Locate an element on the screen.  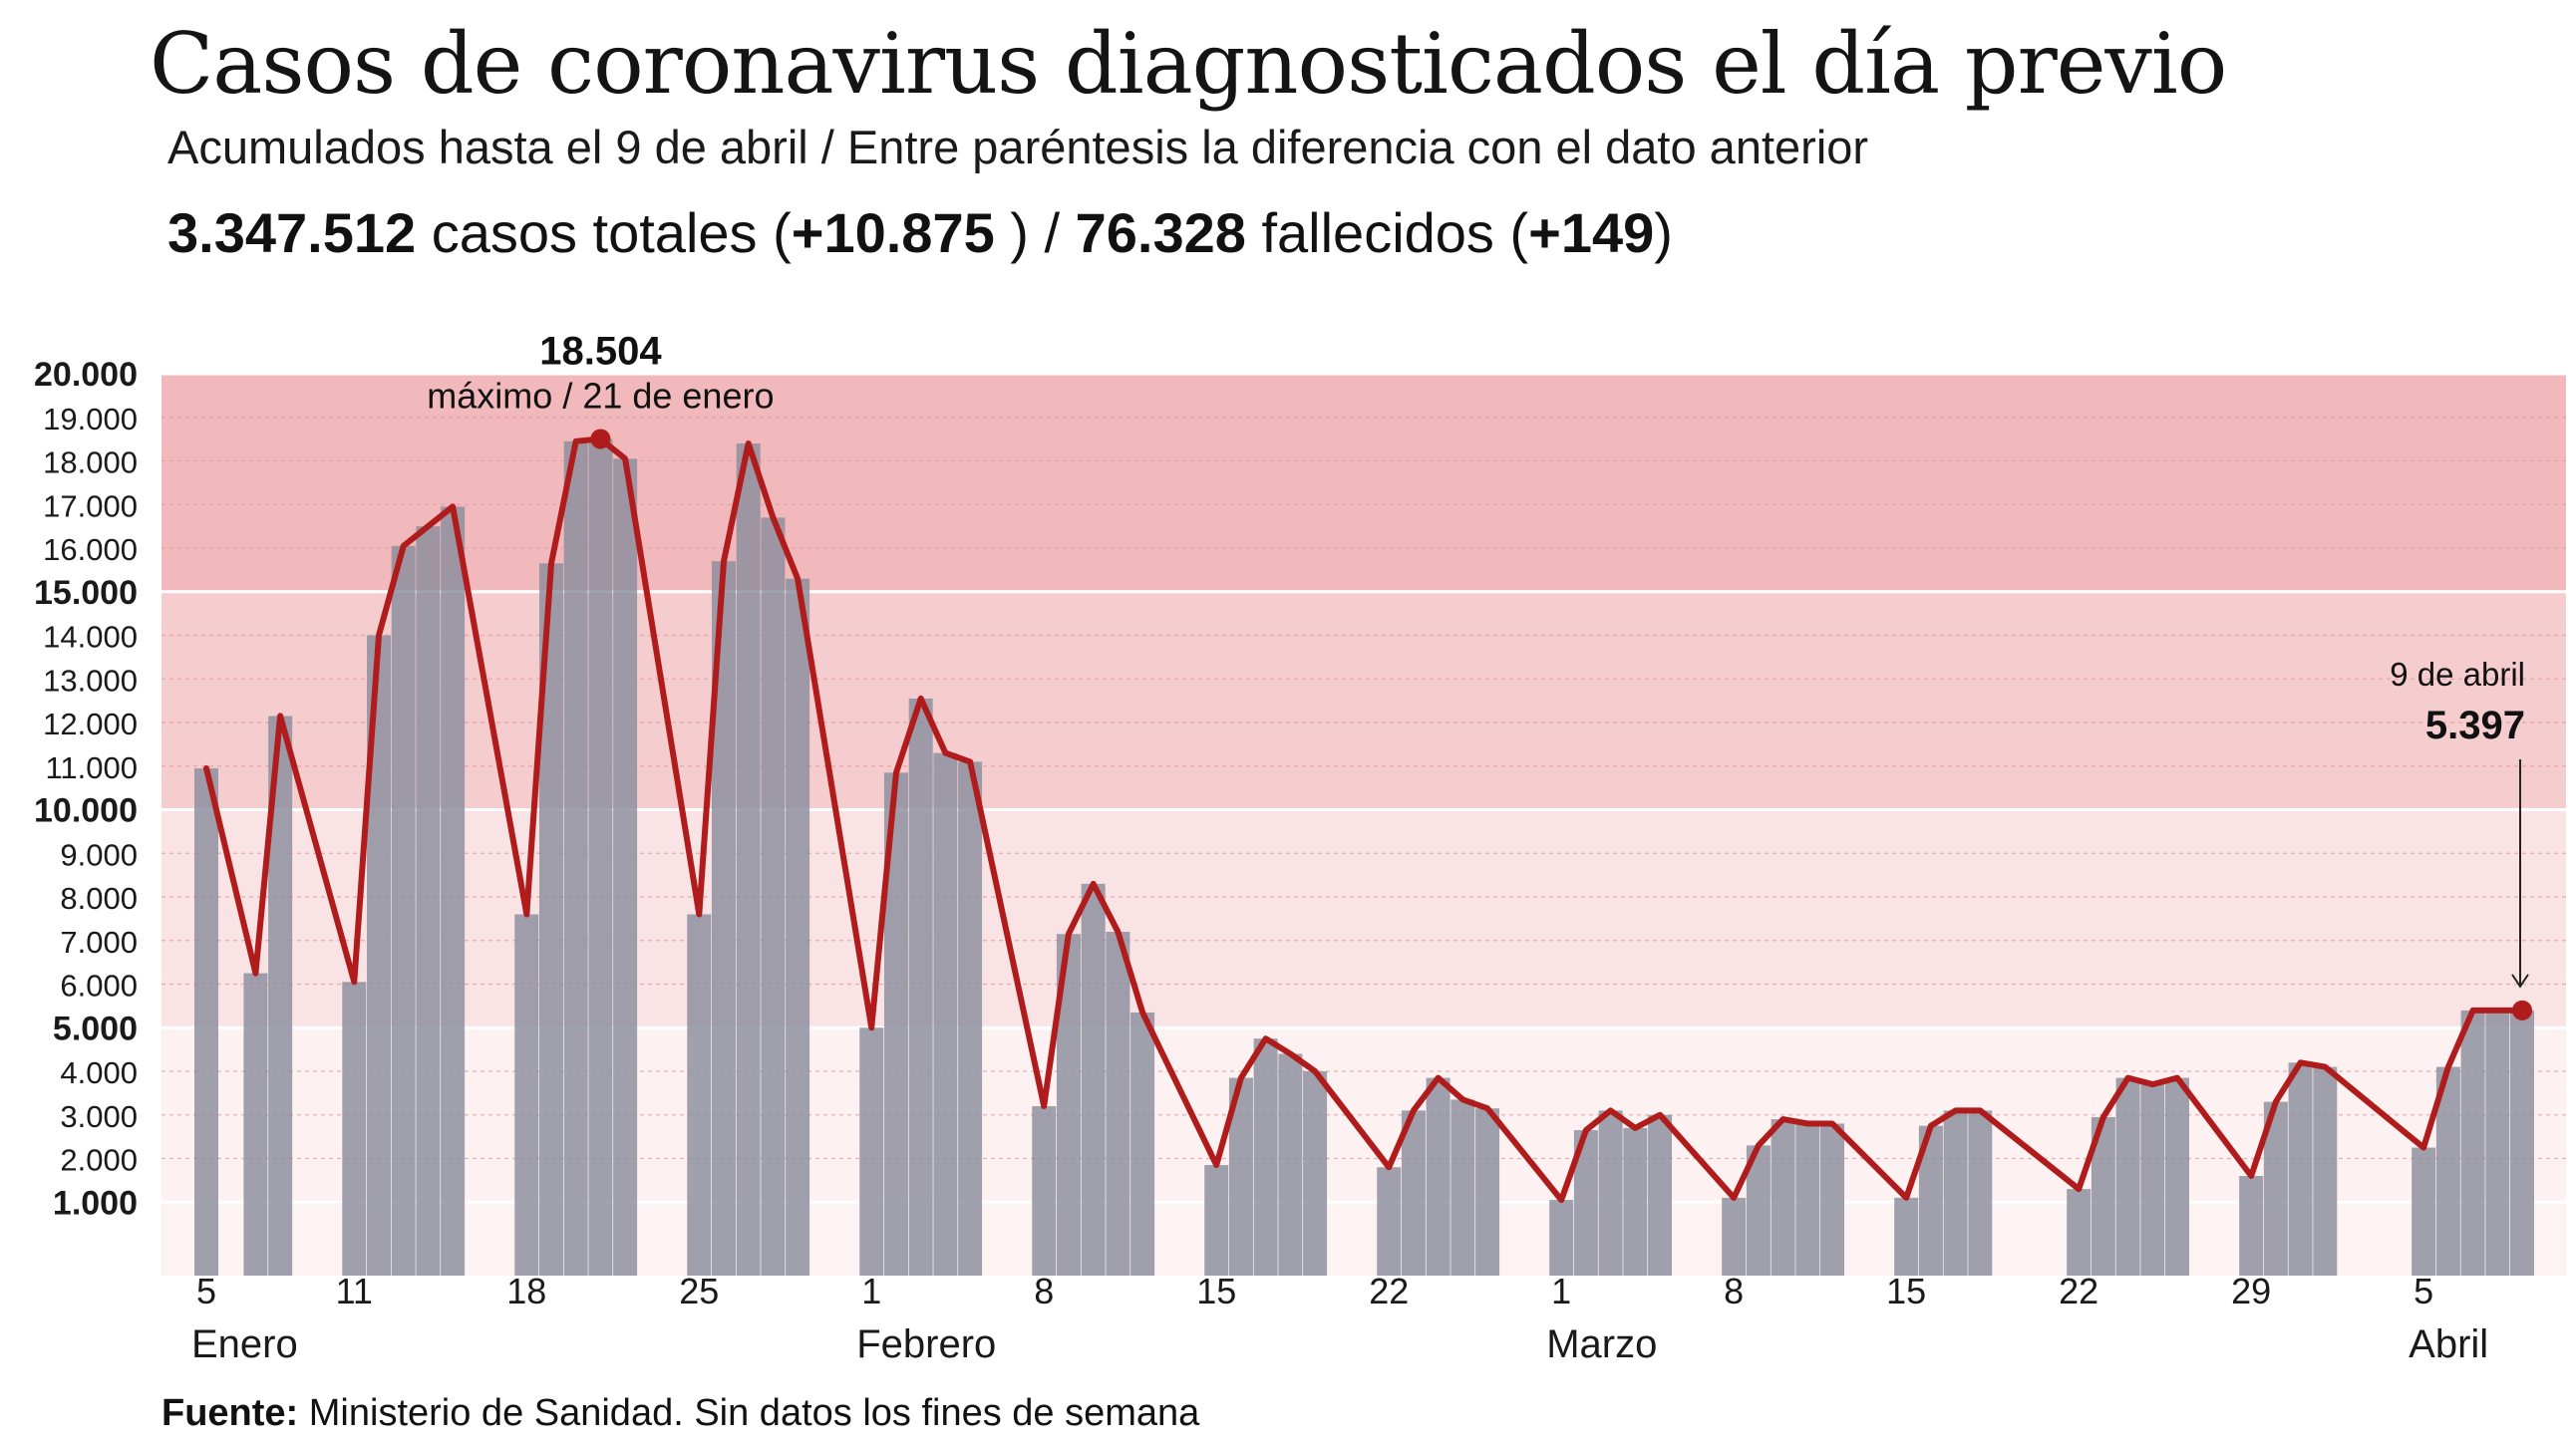
month-label: Febrero is located at coordinates (926, 1344).